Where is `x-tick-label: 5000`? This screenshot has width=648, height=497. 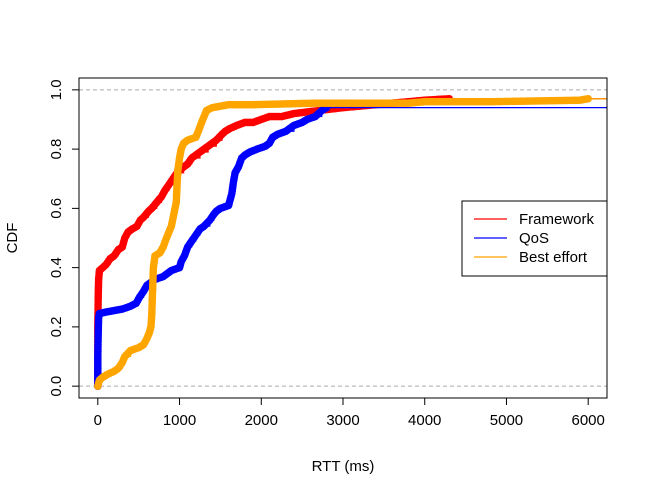 x-tick-label: 5000 is located at coordinates (506, 420).